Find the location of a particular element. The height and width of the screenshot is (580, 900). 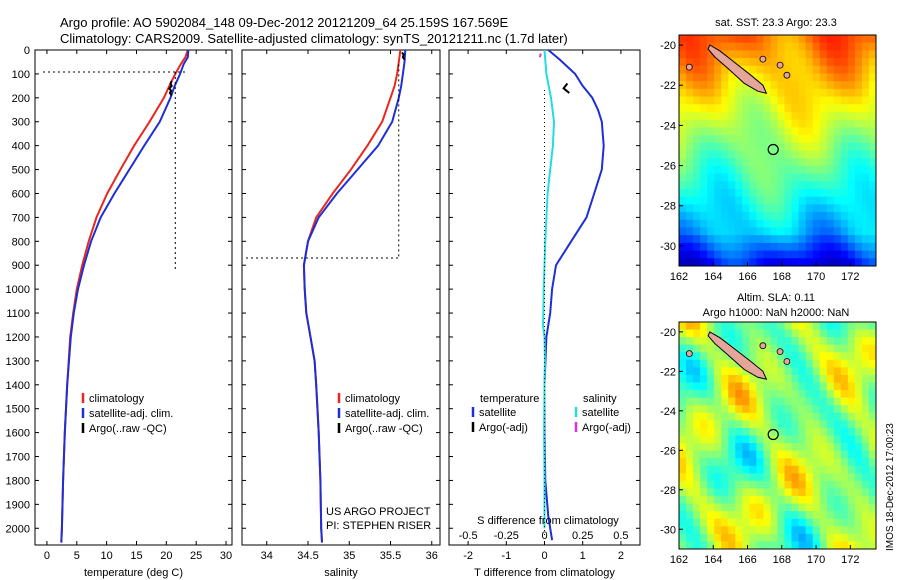

y-tick-label: 1600 is located at coordinates (18, 434).